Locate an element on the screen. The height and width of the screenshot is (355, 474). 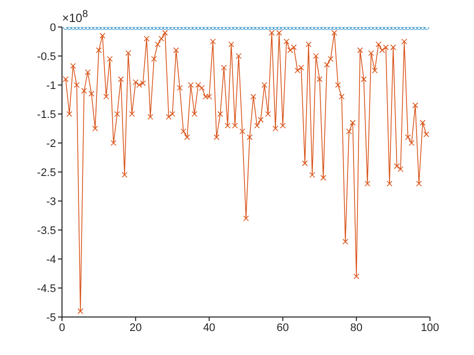
y-tick-label: -1 is located at coordinates (51, 86).